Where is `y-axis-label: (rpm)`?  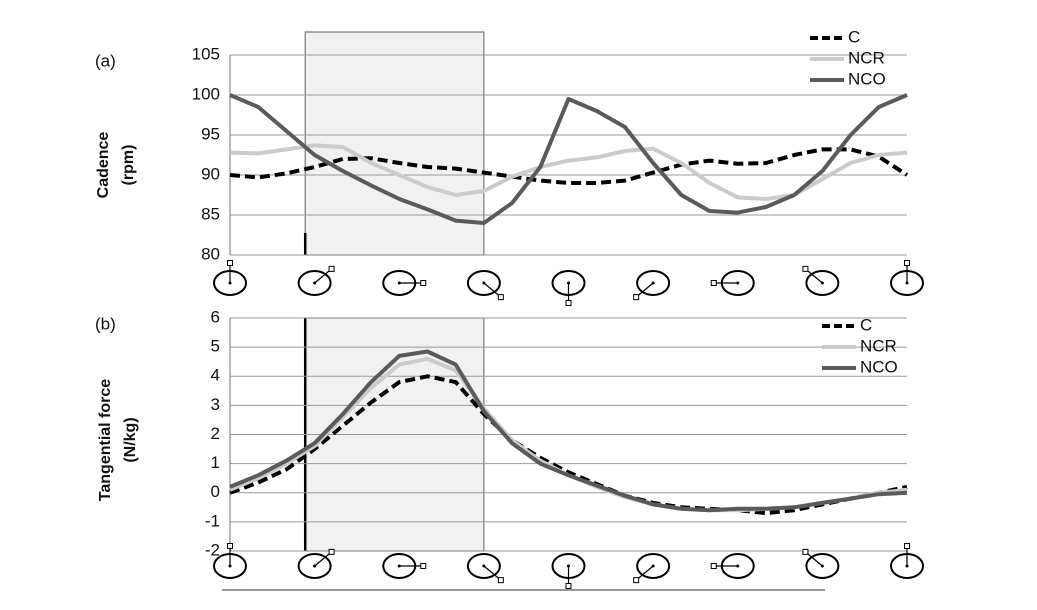
y-axis-label: (rpm) is located at coordinates (128, 165).